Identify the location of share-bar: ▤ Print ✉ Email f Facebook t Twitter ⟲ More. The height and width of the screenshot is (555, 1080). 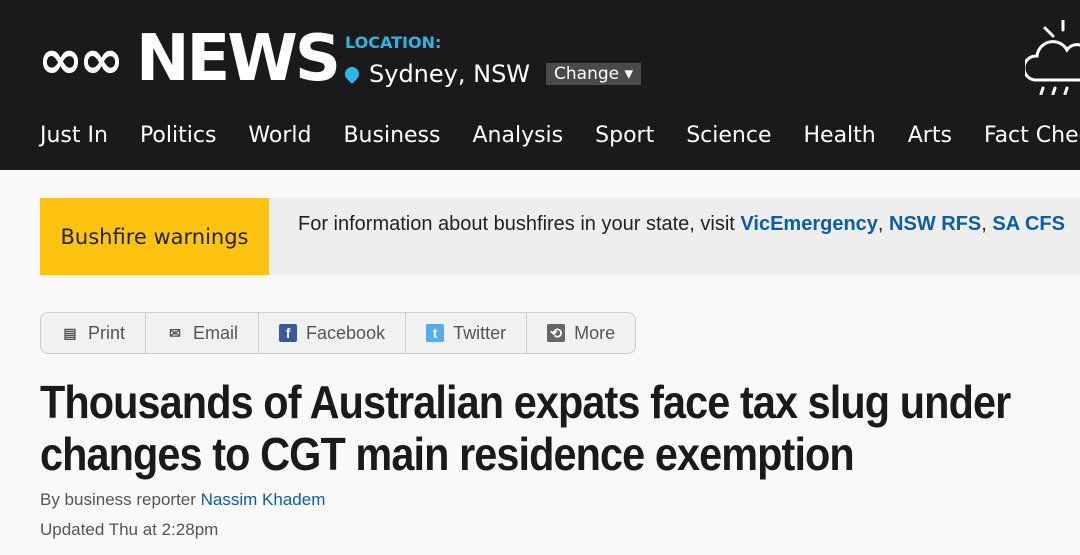
(338, 333).